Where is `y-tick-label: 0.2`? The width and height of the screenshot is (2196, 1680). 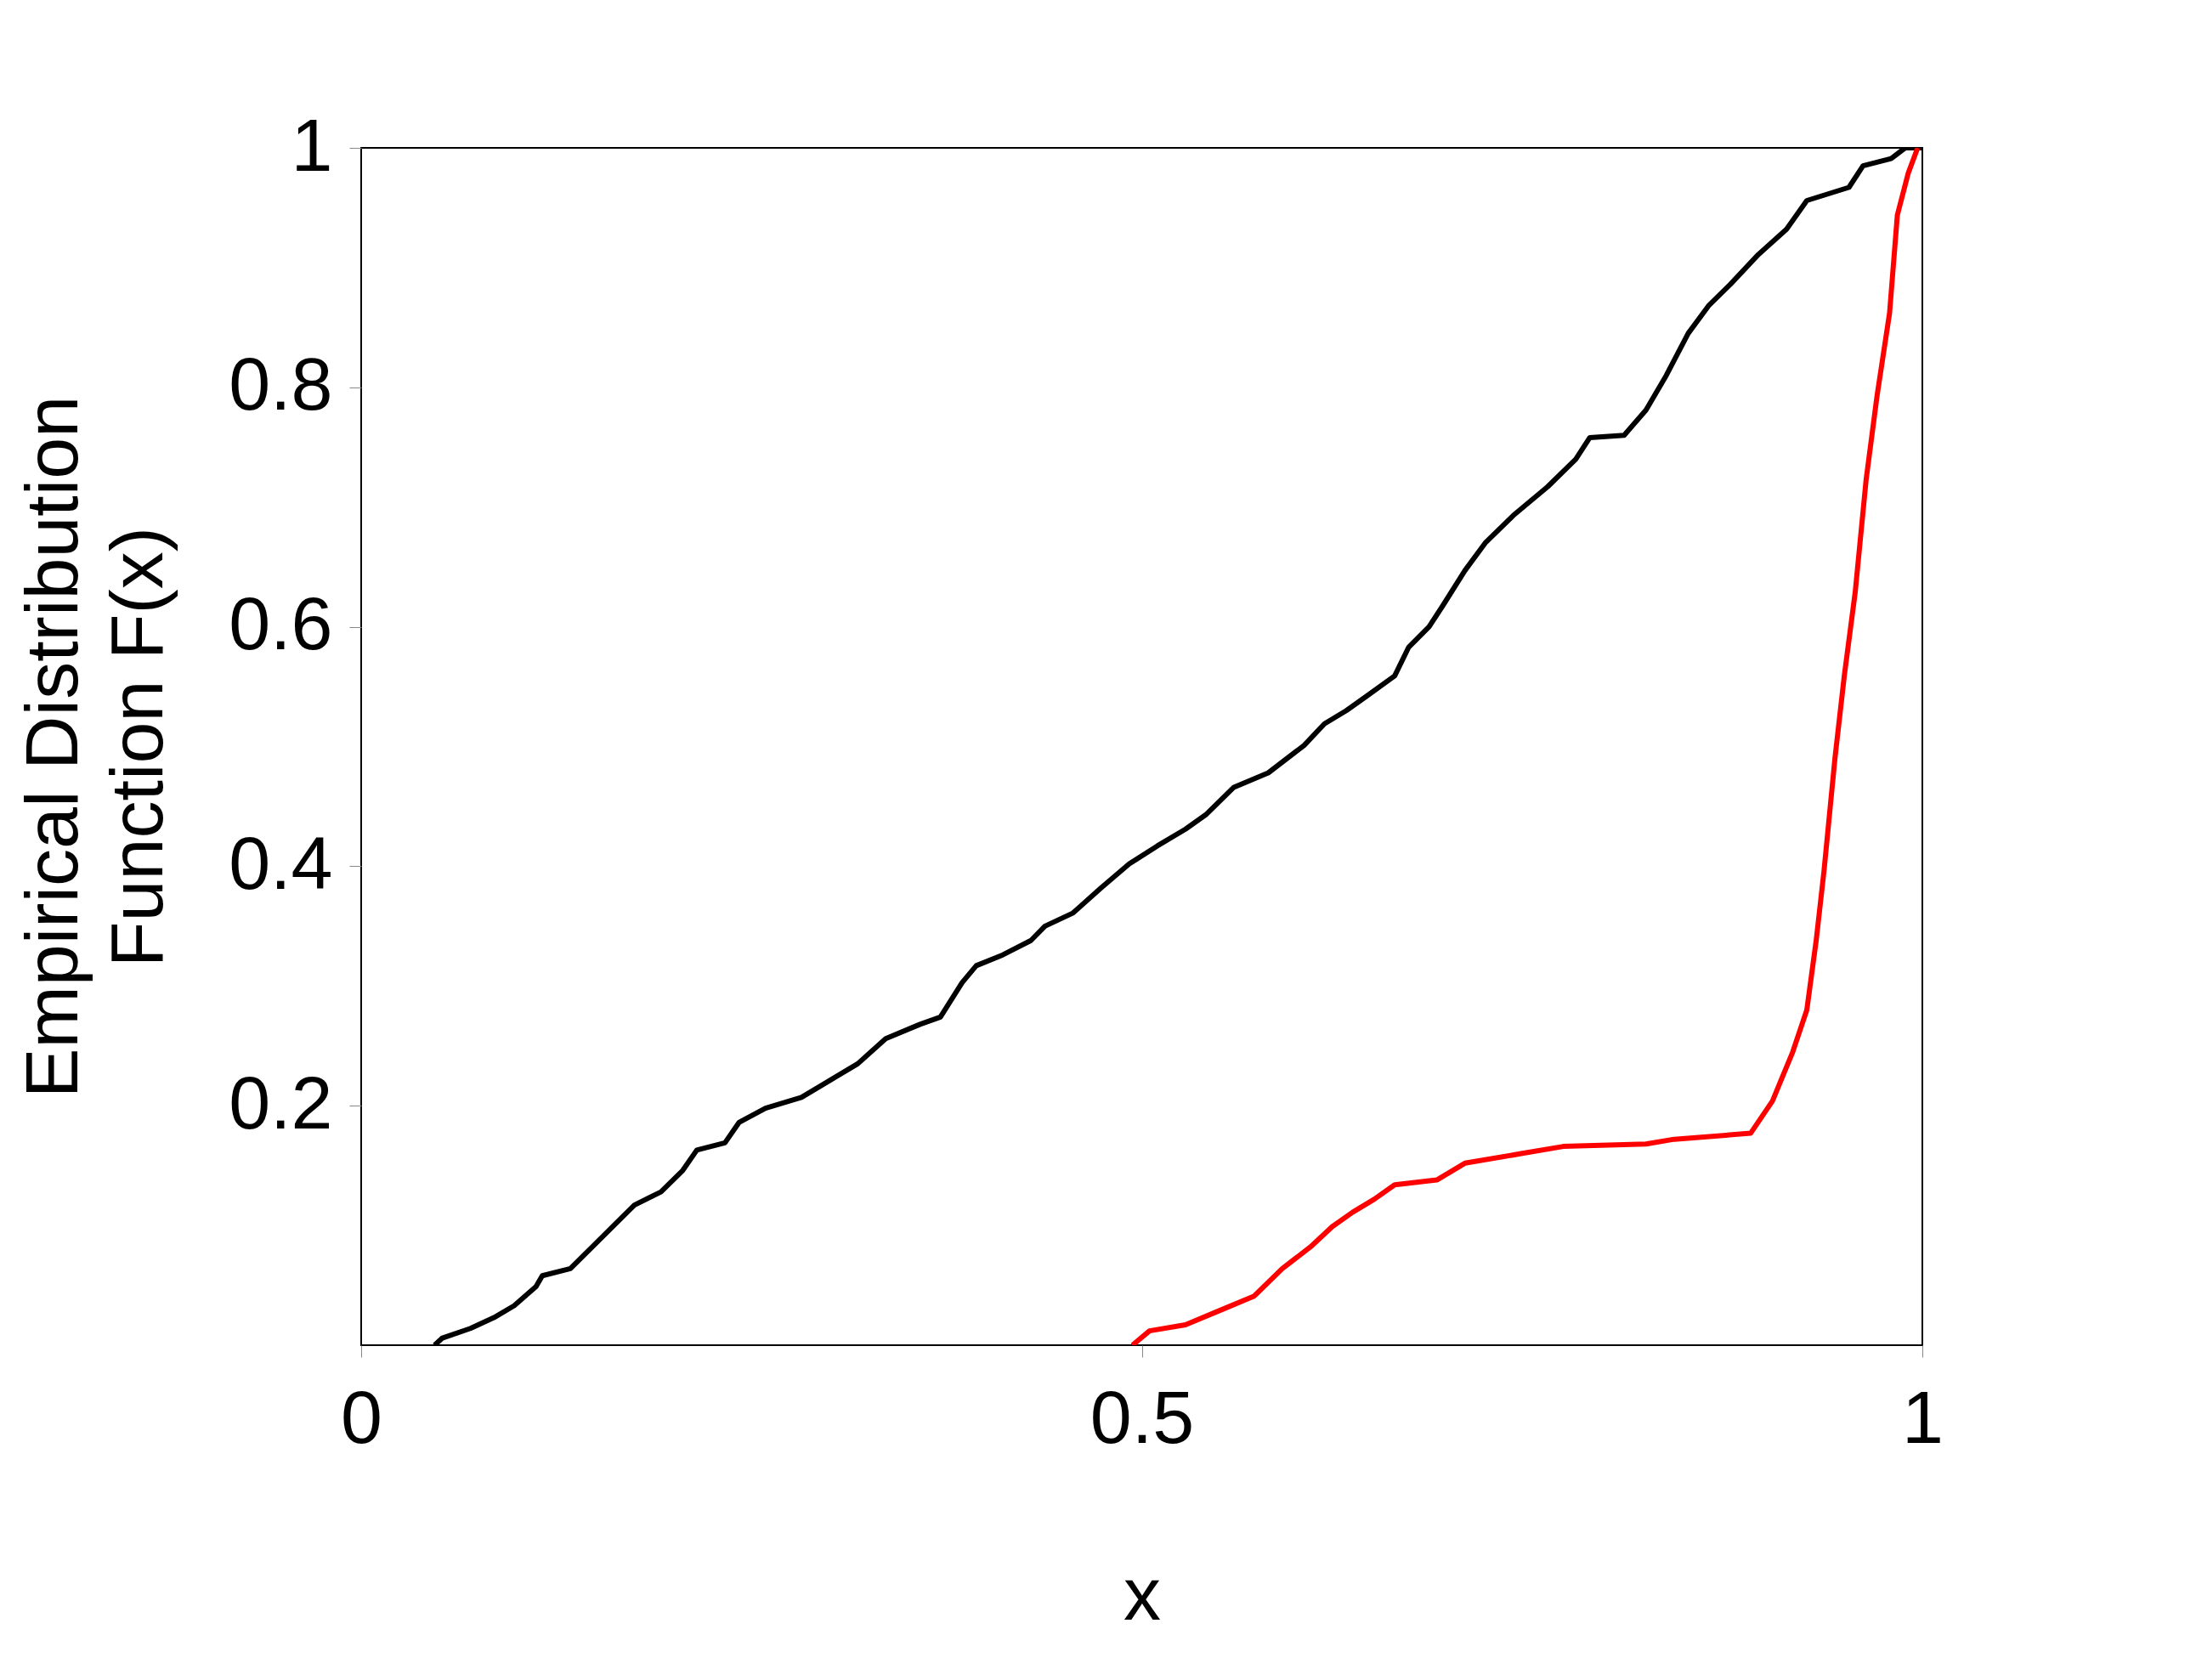
y-tick-label: 0.2 is located at coordinates (281, 1102).